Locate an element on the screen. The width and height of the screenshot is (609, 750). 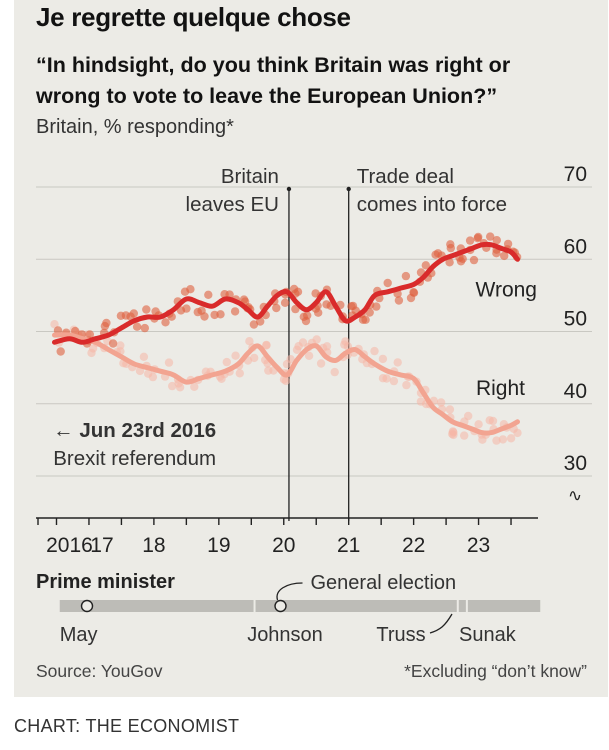
y-tick-label-70: 70 is located at coordinates (575, 174).